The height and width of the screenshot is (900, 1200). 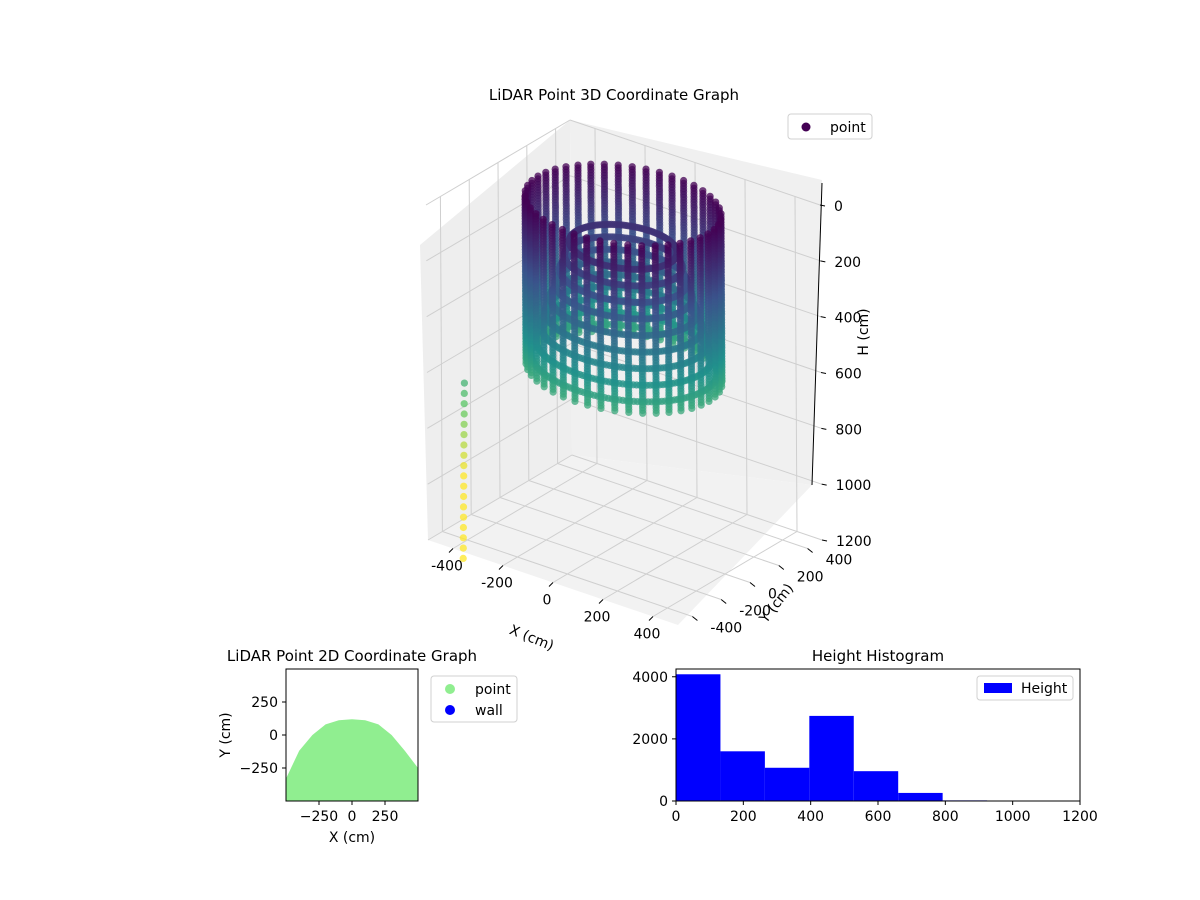 I want to click on point-area-2d, so click(x=352, y=760).